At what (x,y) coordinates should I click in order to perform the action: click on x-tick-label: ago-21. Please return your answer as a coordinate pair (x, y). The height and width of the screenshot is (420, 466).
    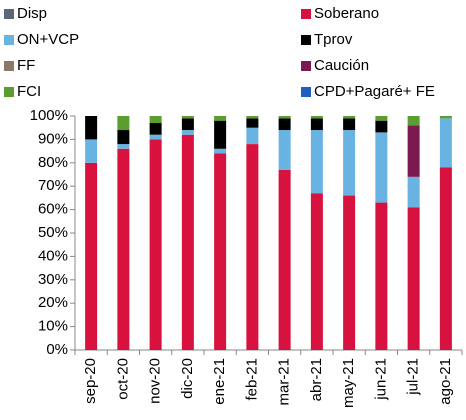
    Looking at the image, I should click on (445, 381).